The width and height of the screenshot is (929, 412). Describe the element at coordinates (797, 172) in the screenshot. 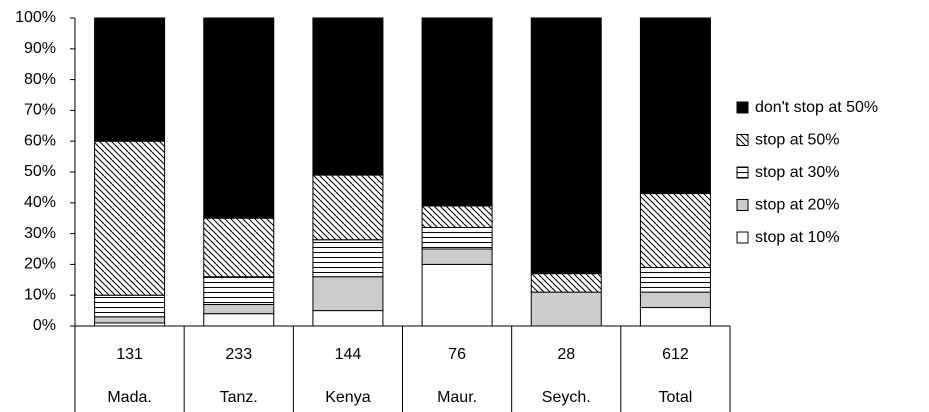

I see `legend-label: stop at 30%` at that location.